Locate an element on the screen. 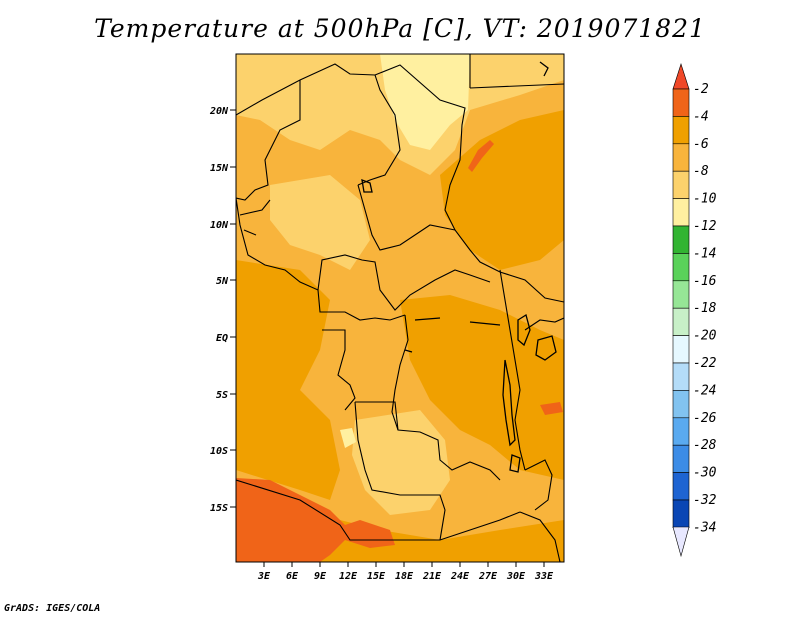 Image resolution: width=800 pixels, height=618 pixels. warm-region-west is located at coordinates (288, 380).